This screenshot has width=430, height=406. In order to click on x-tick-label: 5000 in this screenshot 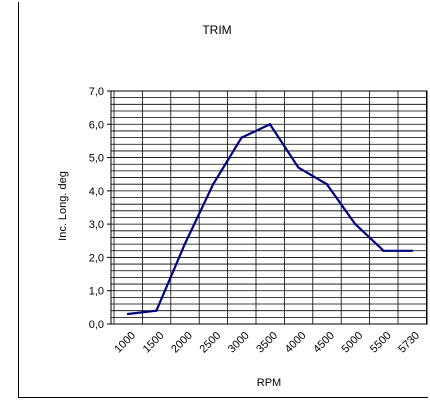, I will do `click(353, 343)`.